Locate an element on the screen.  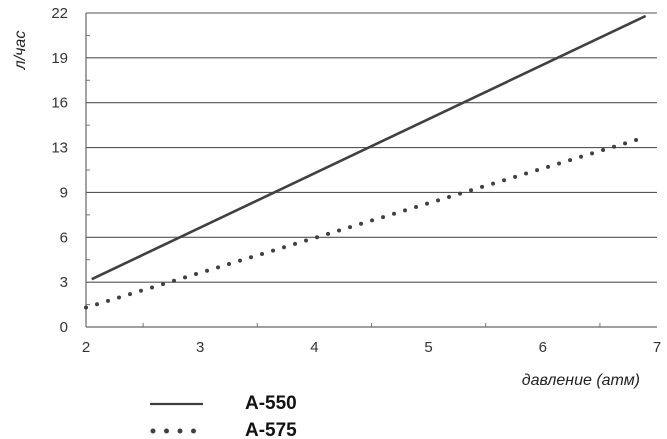
y-tick-label: 3 is located at coordinates (64, 282).